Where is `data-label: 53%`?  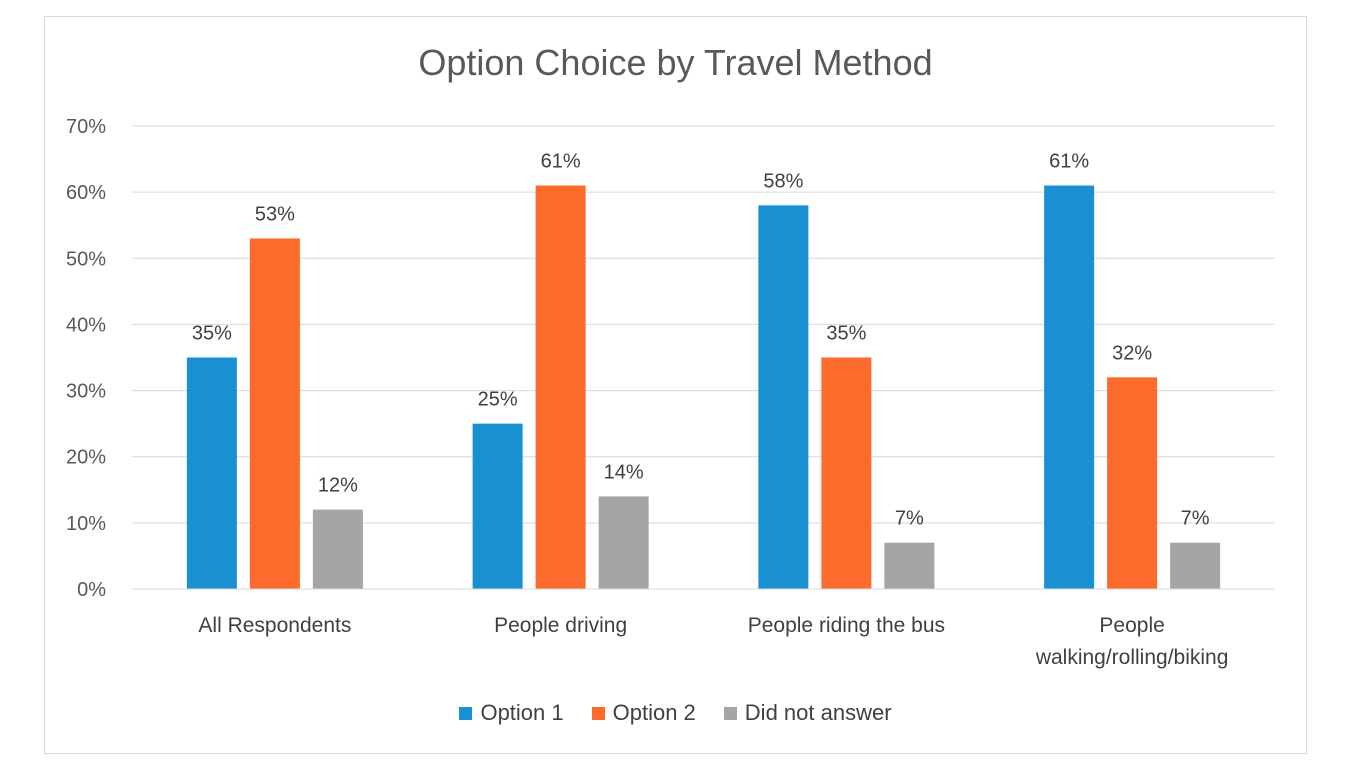
data-label: 53% is located at coordinates (275, 214).